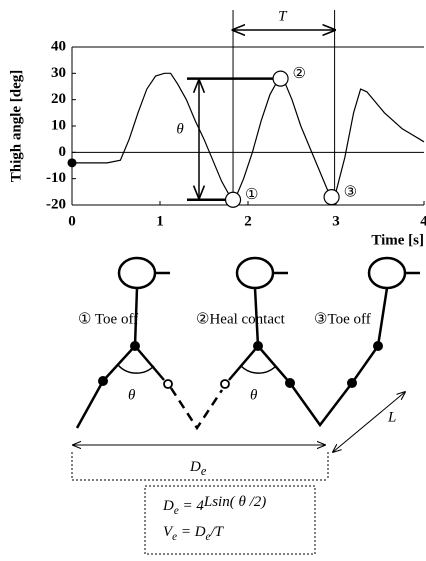 The height and width of the screenshot is (561, 426). I want to click on distance-label: De, so click(198, 468).